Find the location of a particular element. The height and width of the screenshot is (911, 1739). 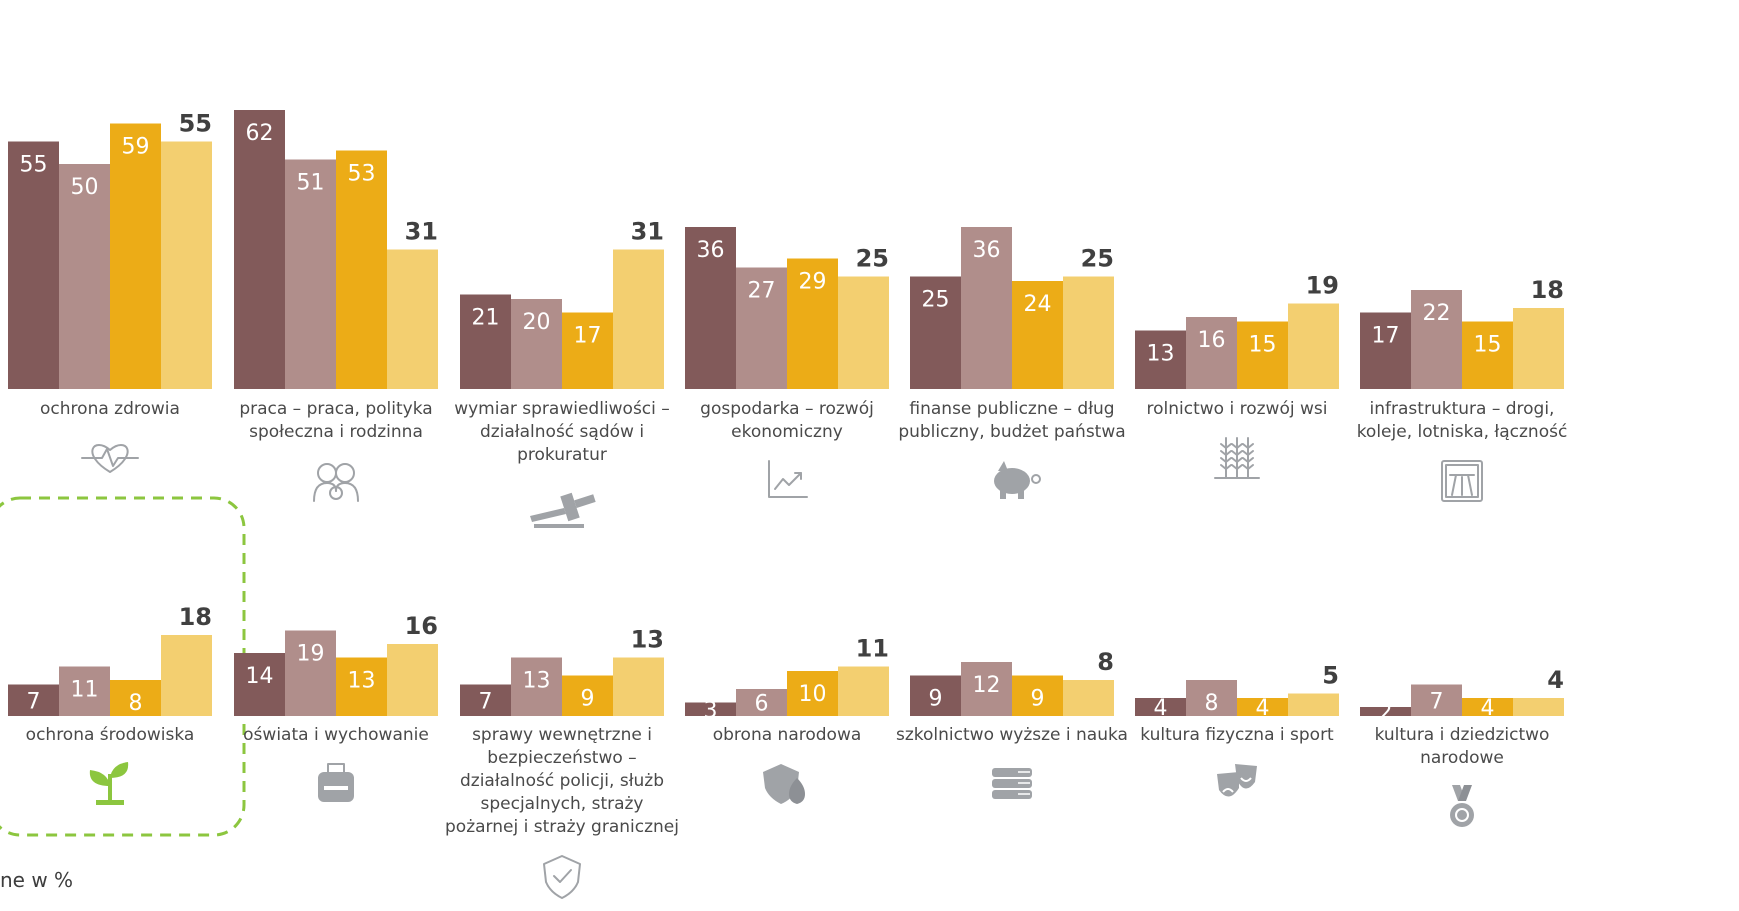

chart-panel: 13 16 15 19 rolnictwo i rozwój wsi is located at coordinates (1237, 375).